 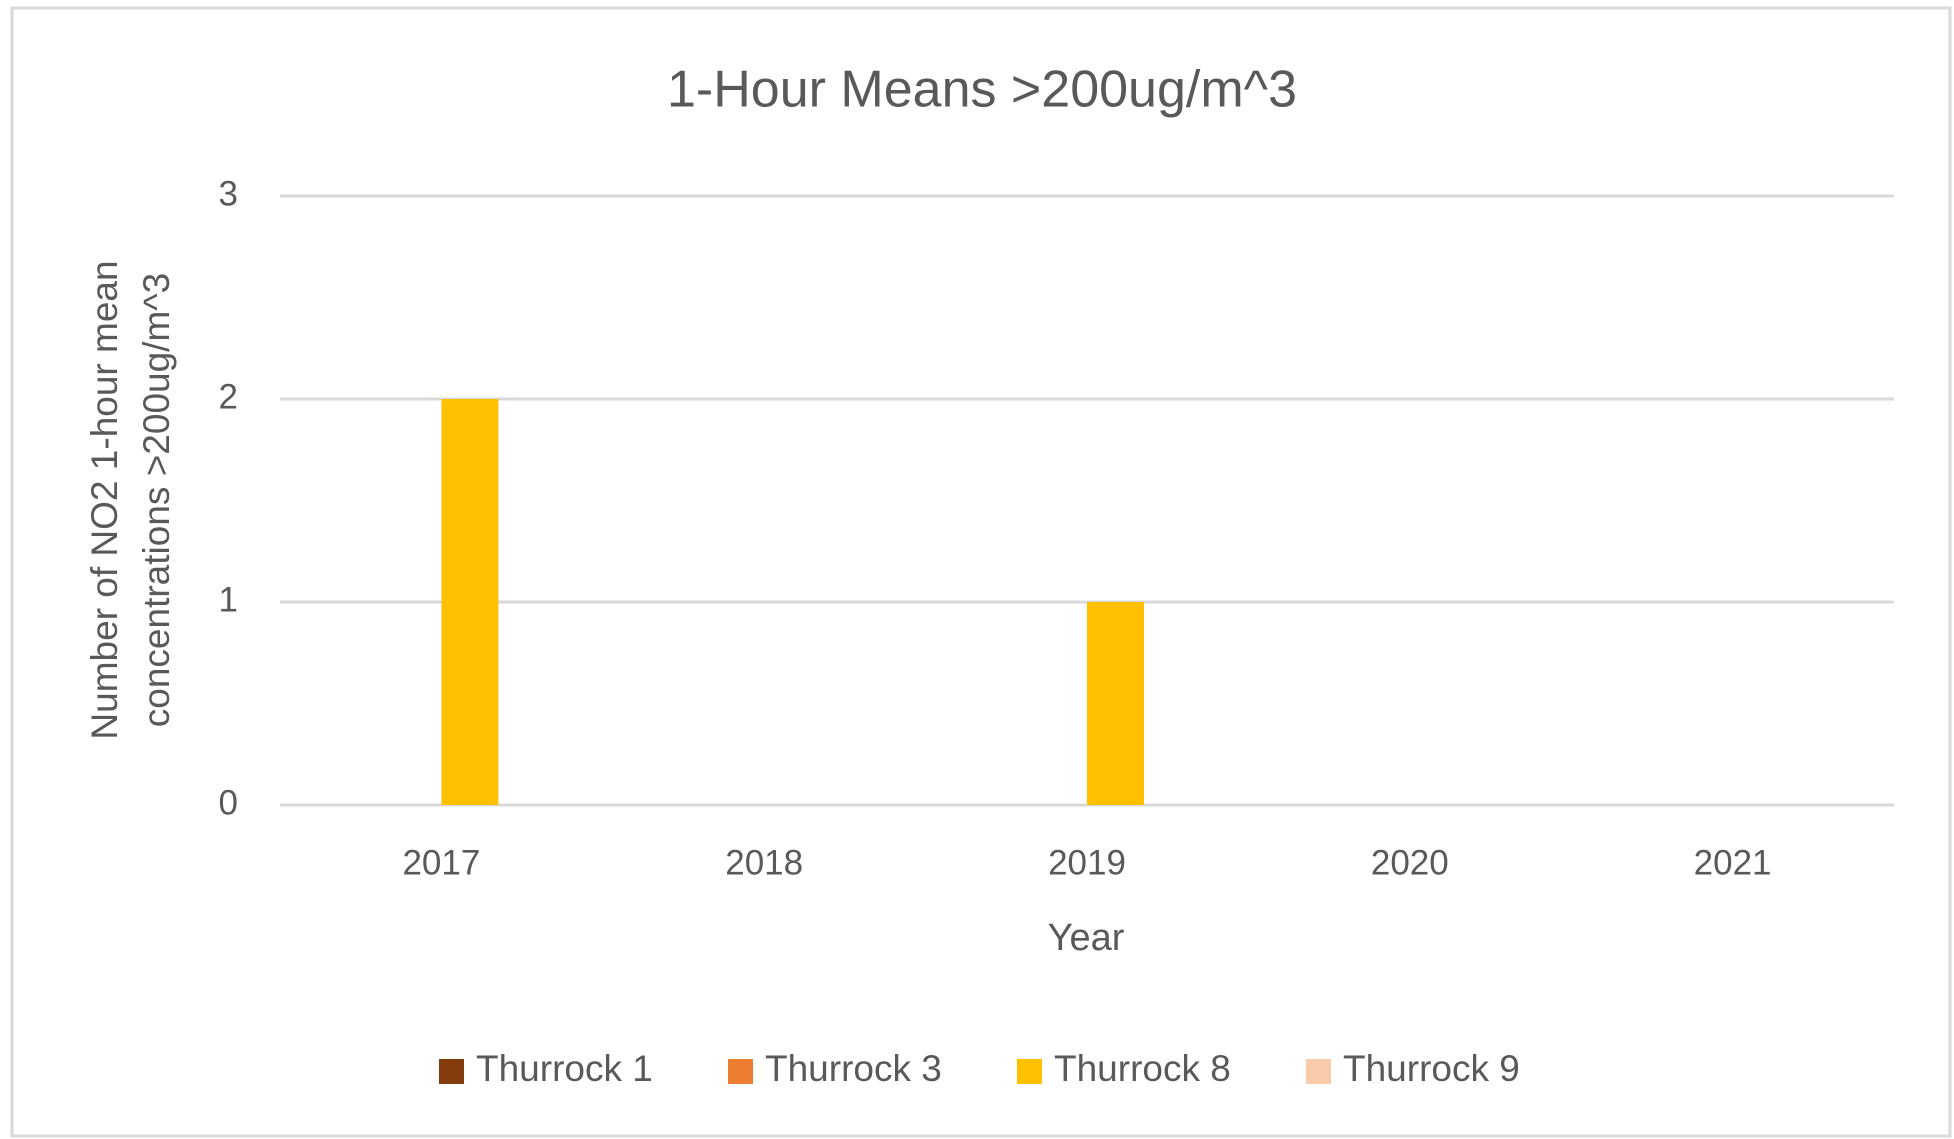 What do you see at coordinates (228, 802) in the screenshot?
I see `y-tick-label: 0` at bounding box center [228, 802].